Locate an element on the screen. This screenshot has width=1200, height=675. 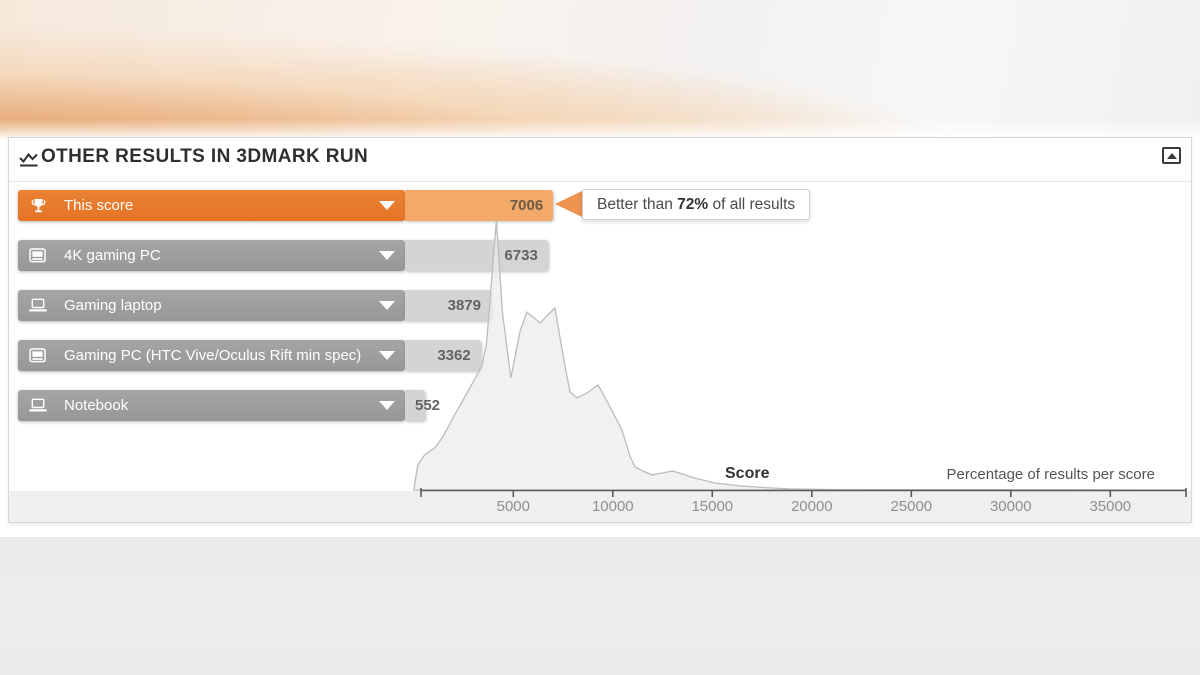
row-label: 4K gaming PC is located at coordinates (112, 255).